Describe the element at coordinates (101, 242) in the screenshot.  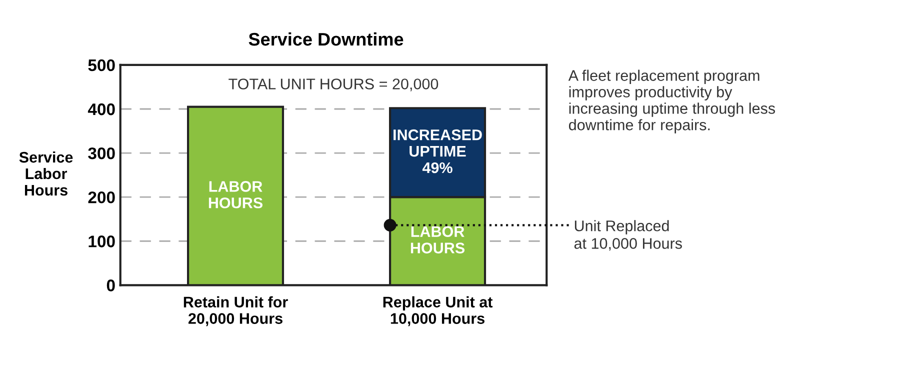
I see `y-tick-label: 100` at that location.